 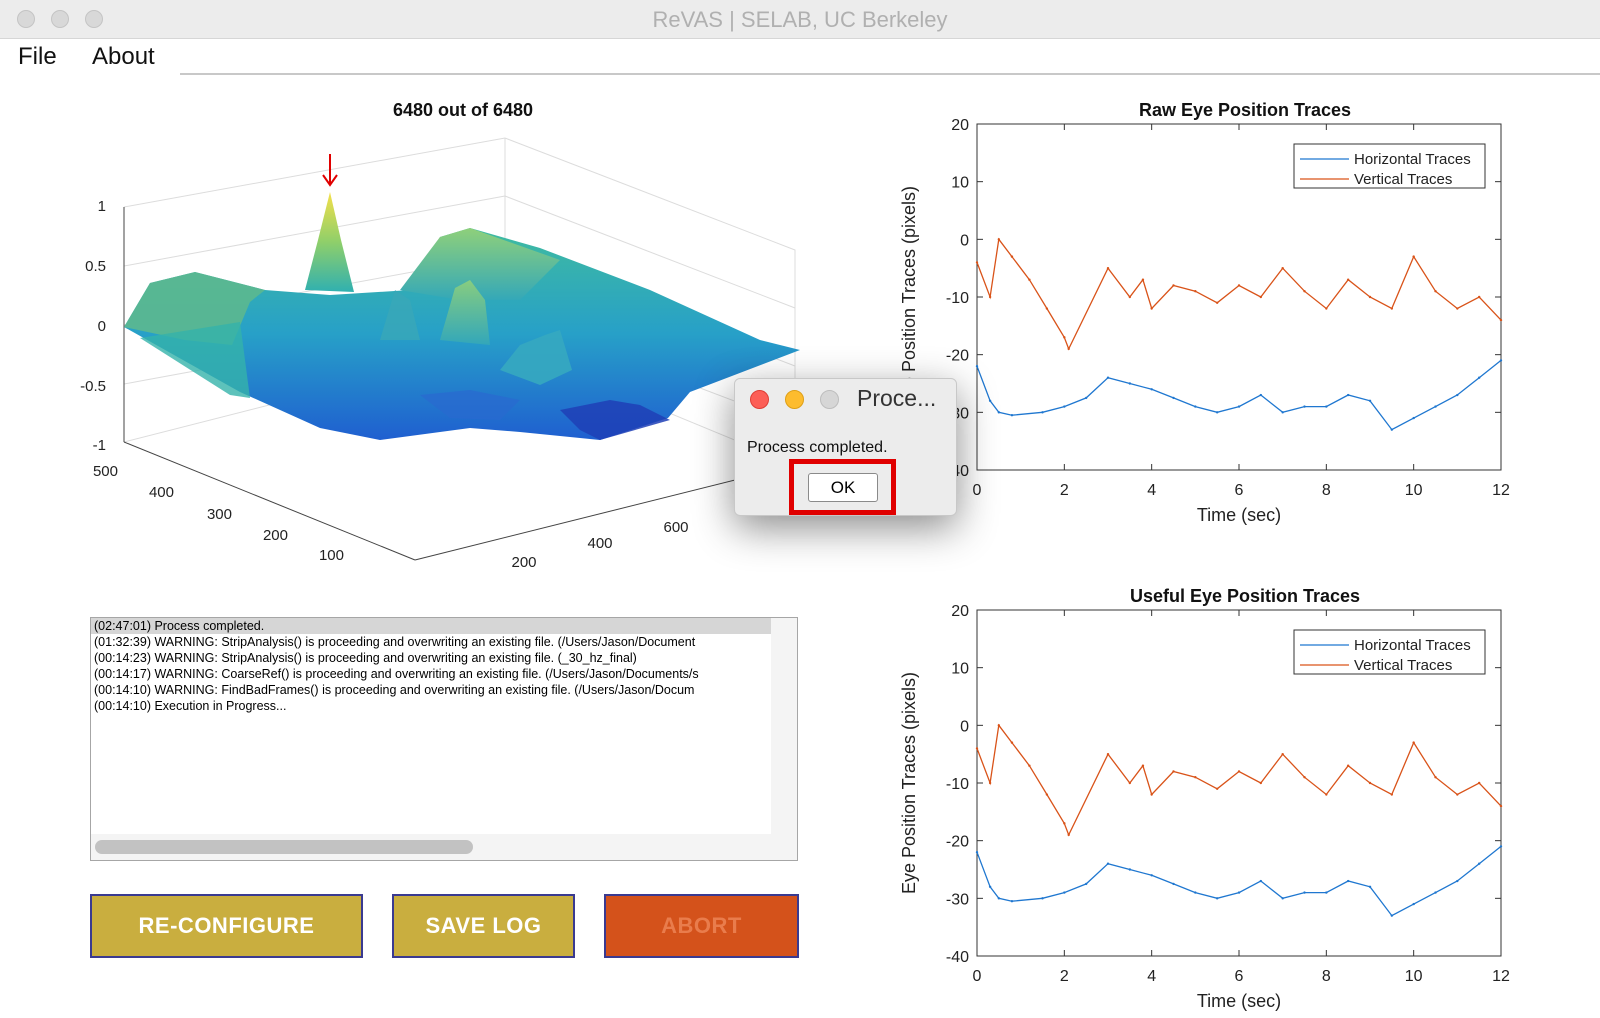 I want to click on y-tick-label: 200, so click(x=275, y=535).